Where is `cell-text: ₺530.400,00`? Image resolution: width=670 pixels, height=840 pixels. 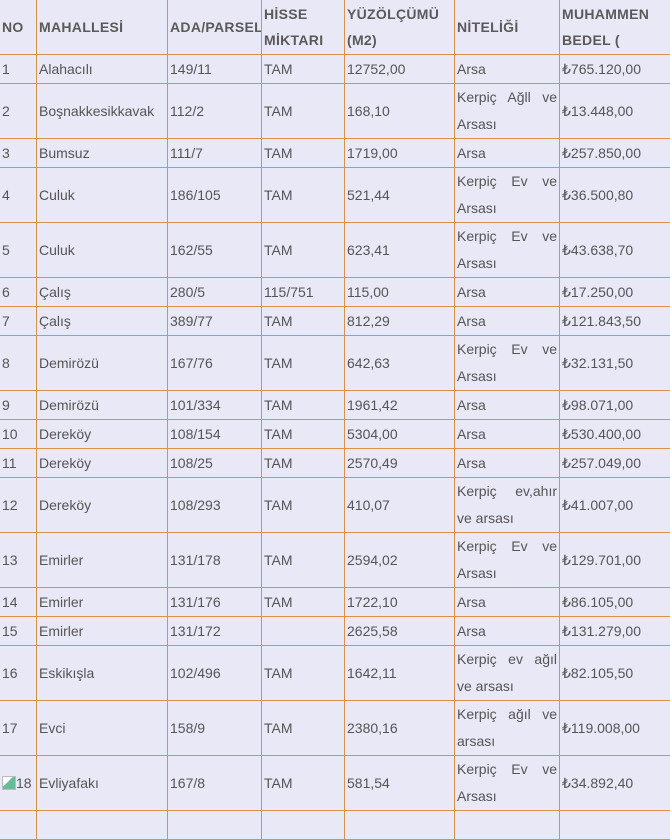
cell-text: ₺530.400,00 is located at coordinates (601, 434).